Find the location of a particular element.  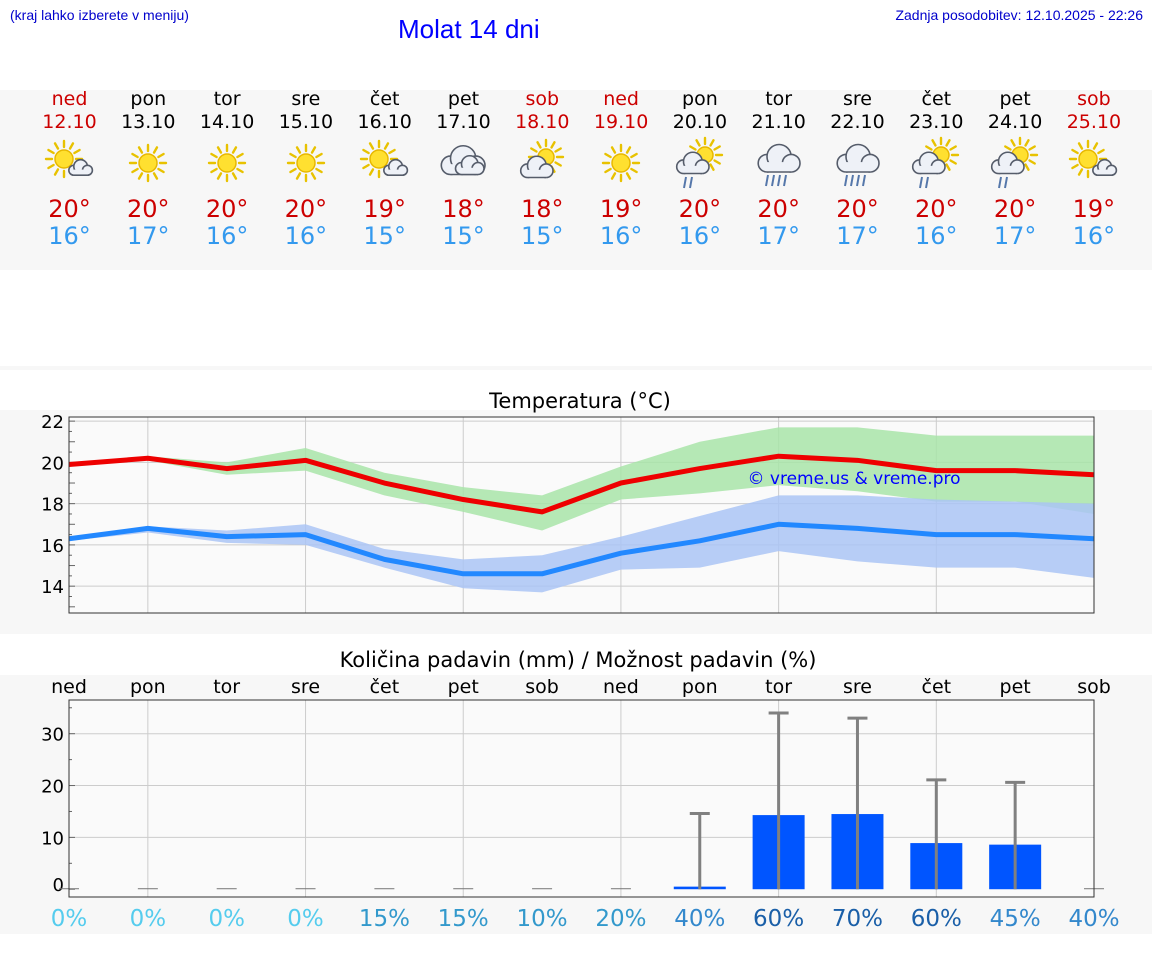

divider-band is located at coordinates (576, 368).